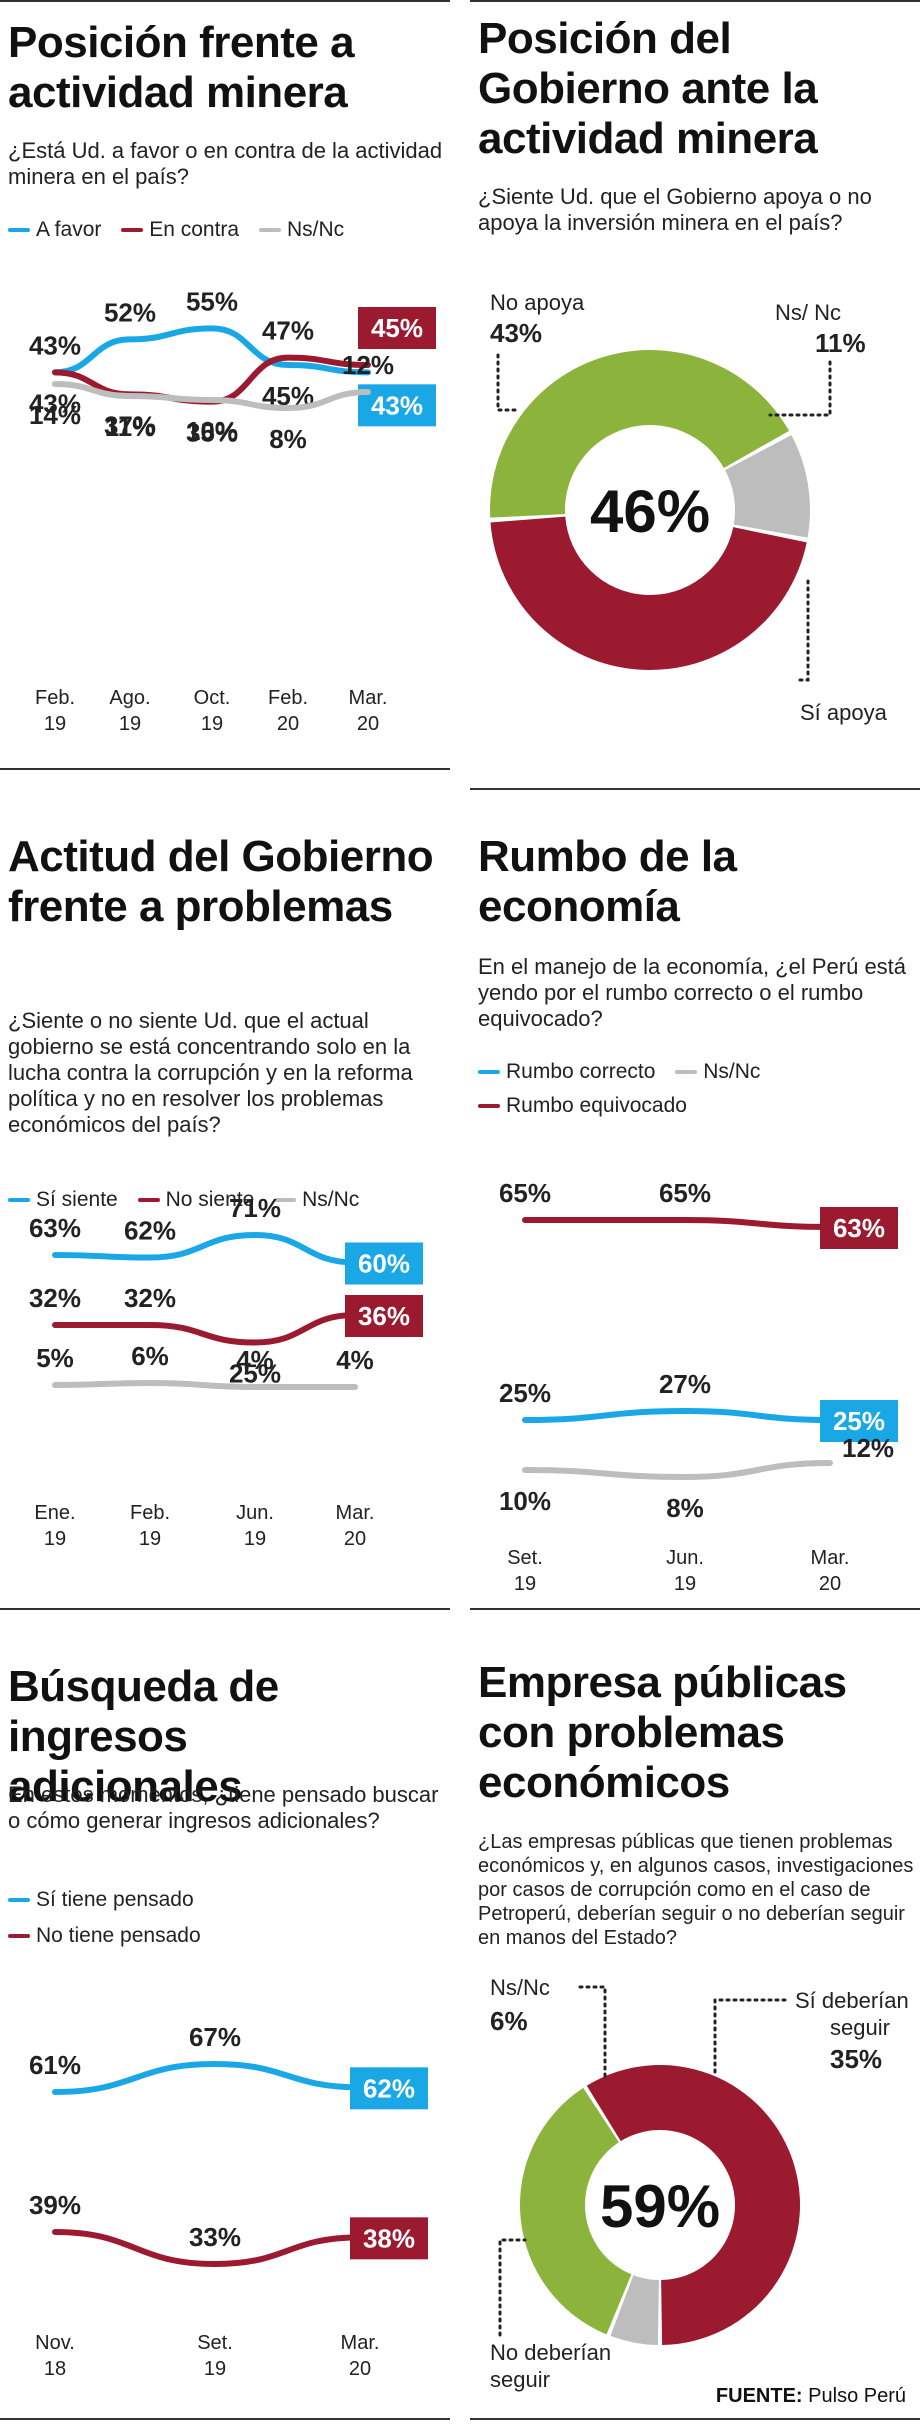  What do you see at coordinates (180, 230) in the screenshot?
I see `legend-item-en-contra: En contra` at bounding box center [180, 230].